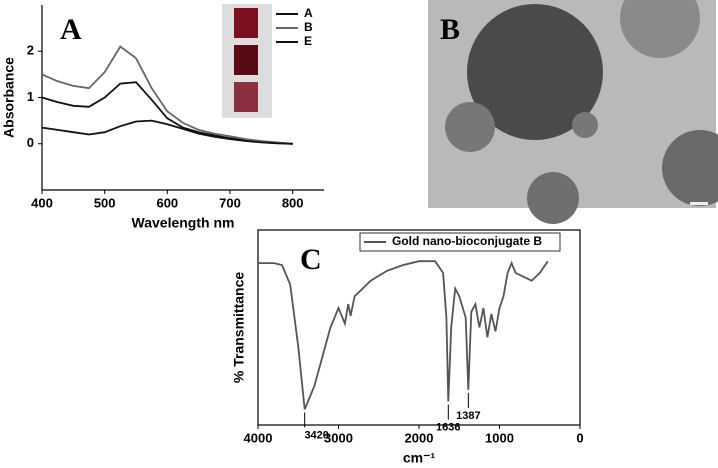 Image resolution: width=718 pixels, height=468 pixels. Describe the element at coordinates (71, 29) in the screenshot. I see `panel-label: A` at that location.